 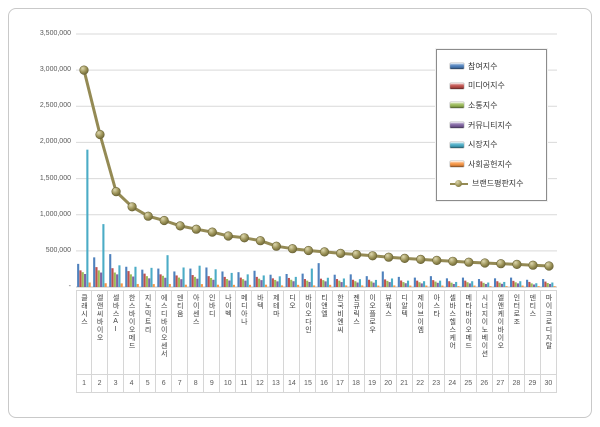 What do you see at coordinates (532, 306) in the screenshot?
I see `category-label: 덴티스` at bounding box center [532, 306].